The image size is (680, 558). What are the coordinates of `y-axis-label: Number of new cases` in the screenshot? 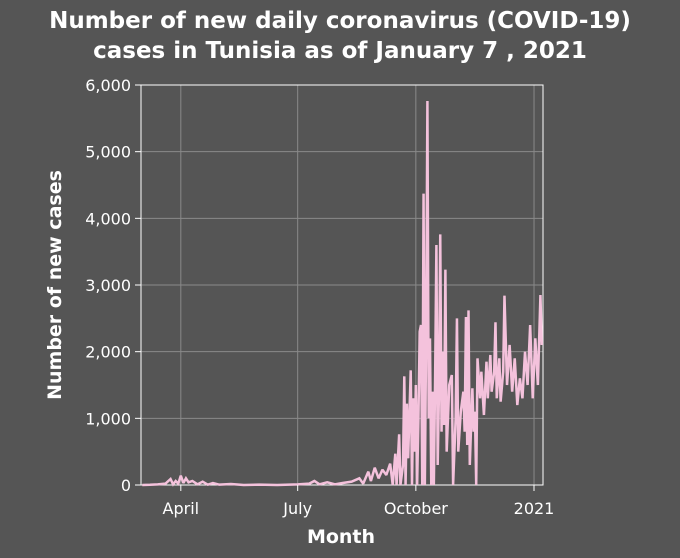 It's located at (55, 285).